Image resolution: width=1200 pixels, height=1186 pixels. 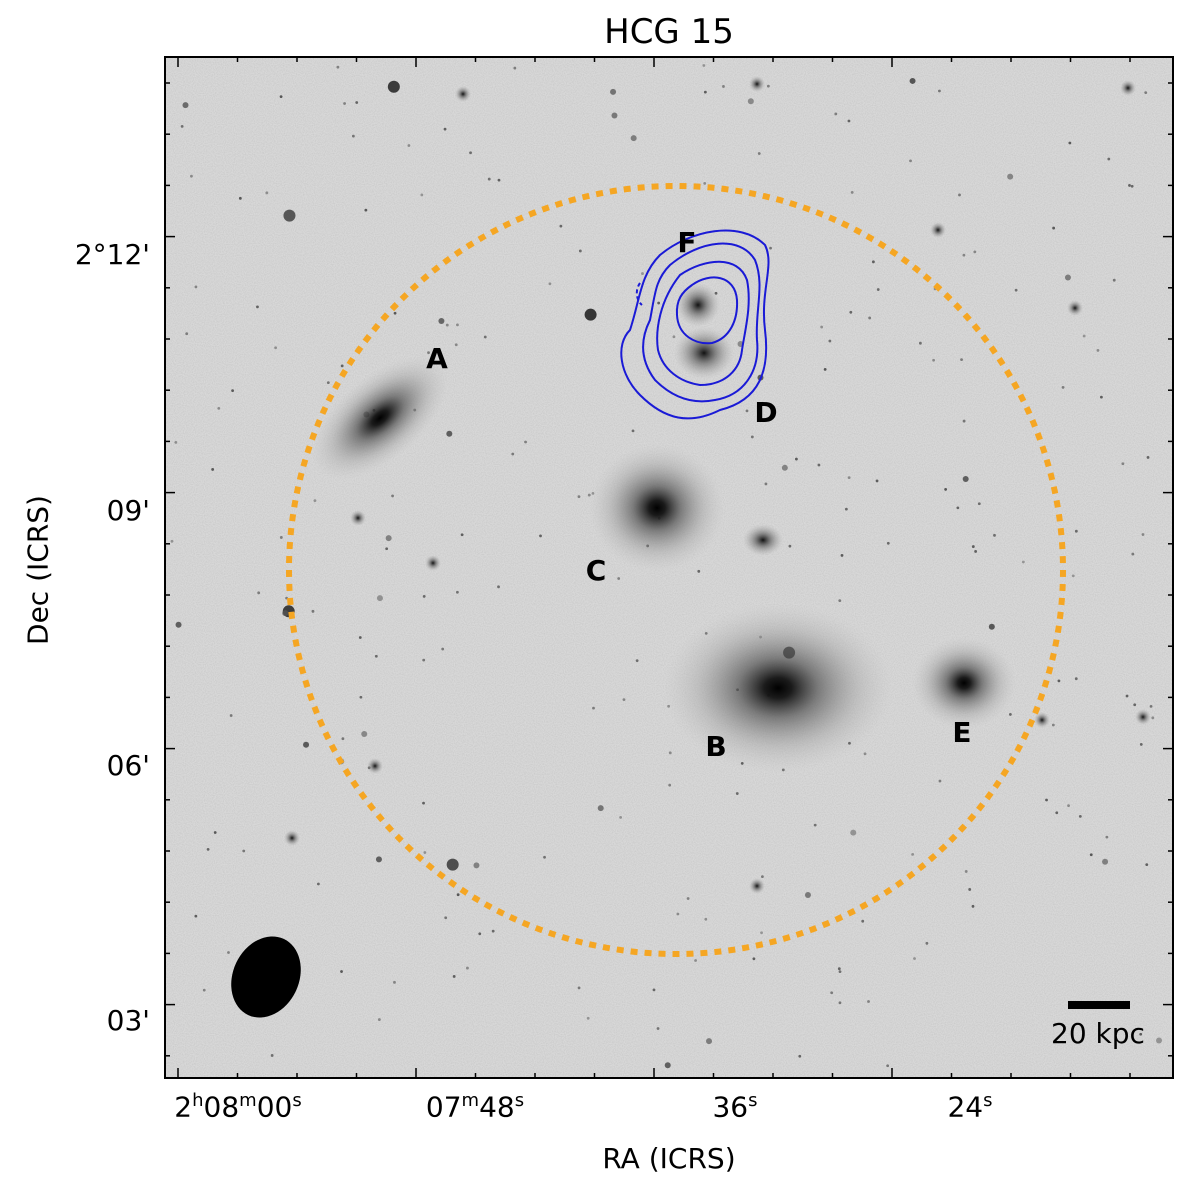 I want to click on x-tick-label: 07m48s, so click(x=475, y=1107).